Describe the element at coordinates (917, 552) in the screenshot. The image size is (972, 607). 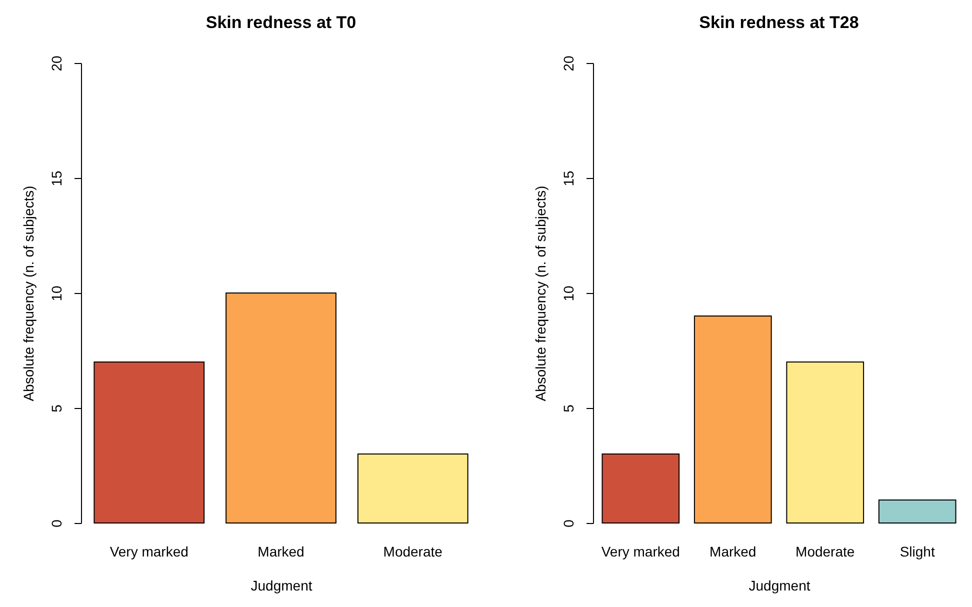
I see `x-tick-label: Slight` at that location.